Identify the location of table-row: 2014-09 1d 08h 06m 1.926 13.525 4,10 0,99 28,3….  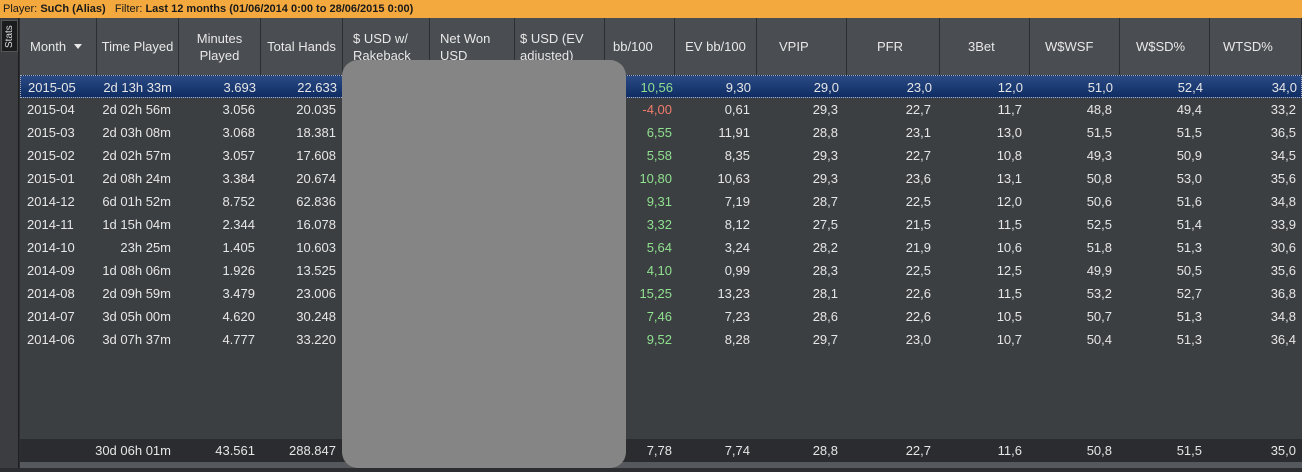
(661, 270).